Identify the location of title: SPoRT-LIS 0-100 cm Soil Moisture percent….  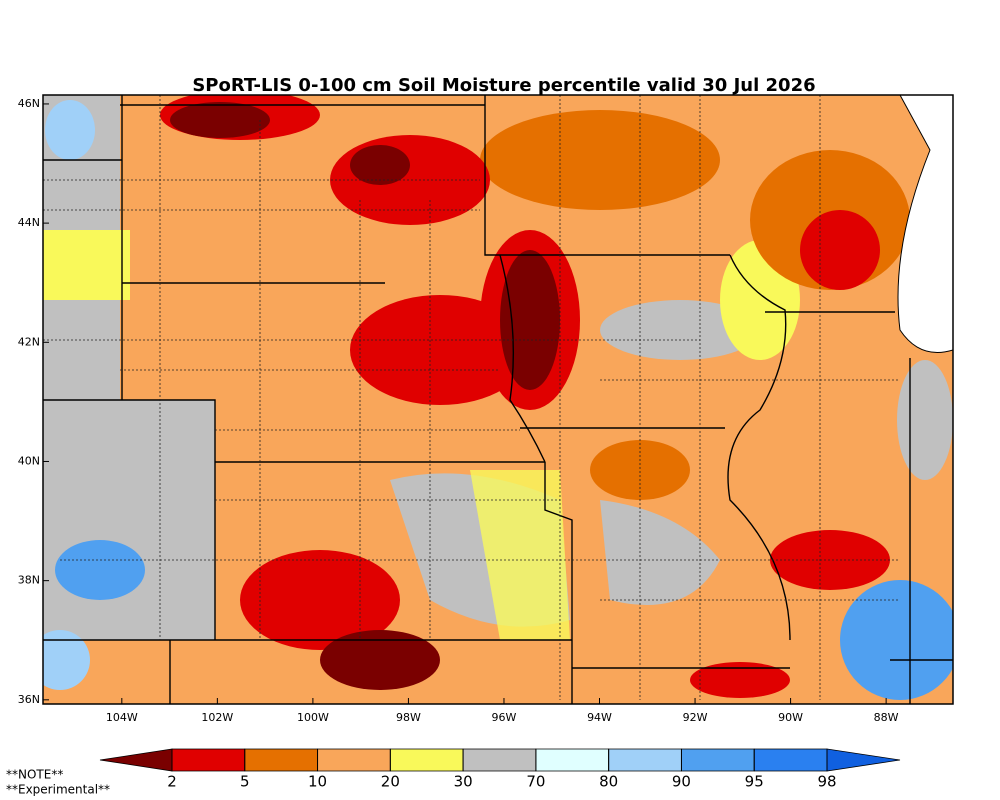
(503, 85).